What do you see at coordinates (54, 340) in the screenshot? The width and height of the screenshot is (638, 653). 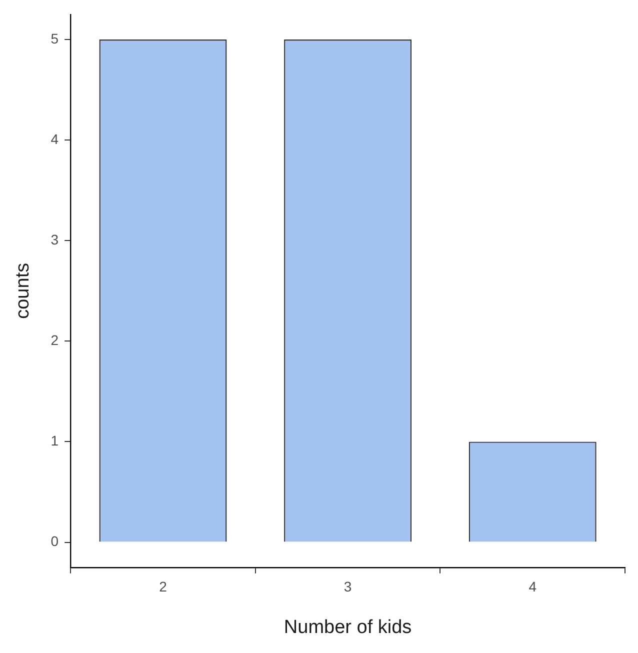 I see `y-tick-label: 2` at bounding box center [54, 340].